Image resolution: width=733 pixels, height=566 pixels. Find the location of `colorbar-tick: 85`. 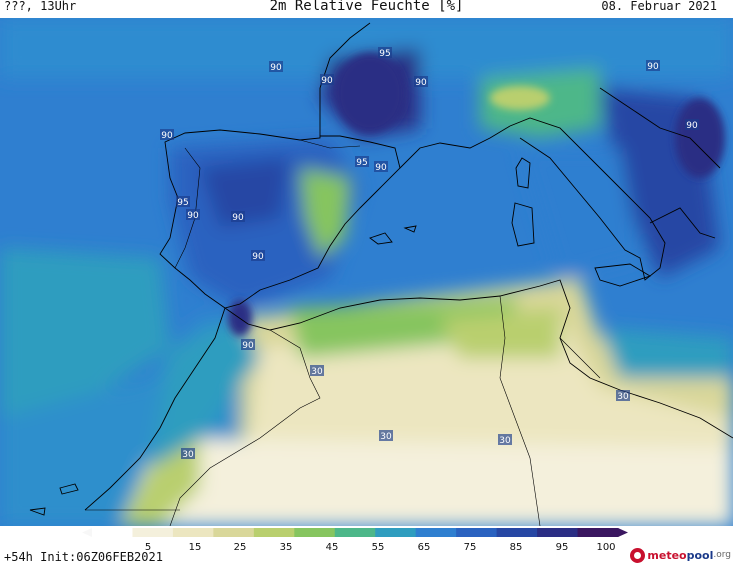

colorbar-tick: 85 is located at coordinates (516, 547).